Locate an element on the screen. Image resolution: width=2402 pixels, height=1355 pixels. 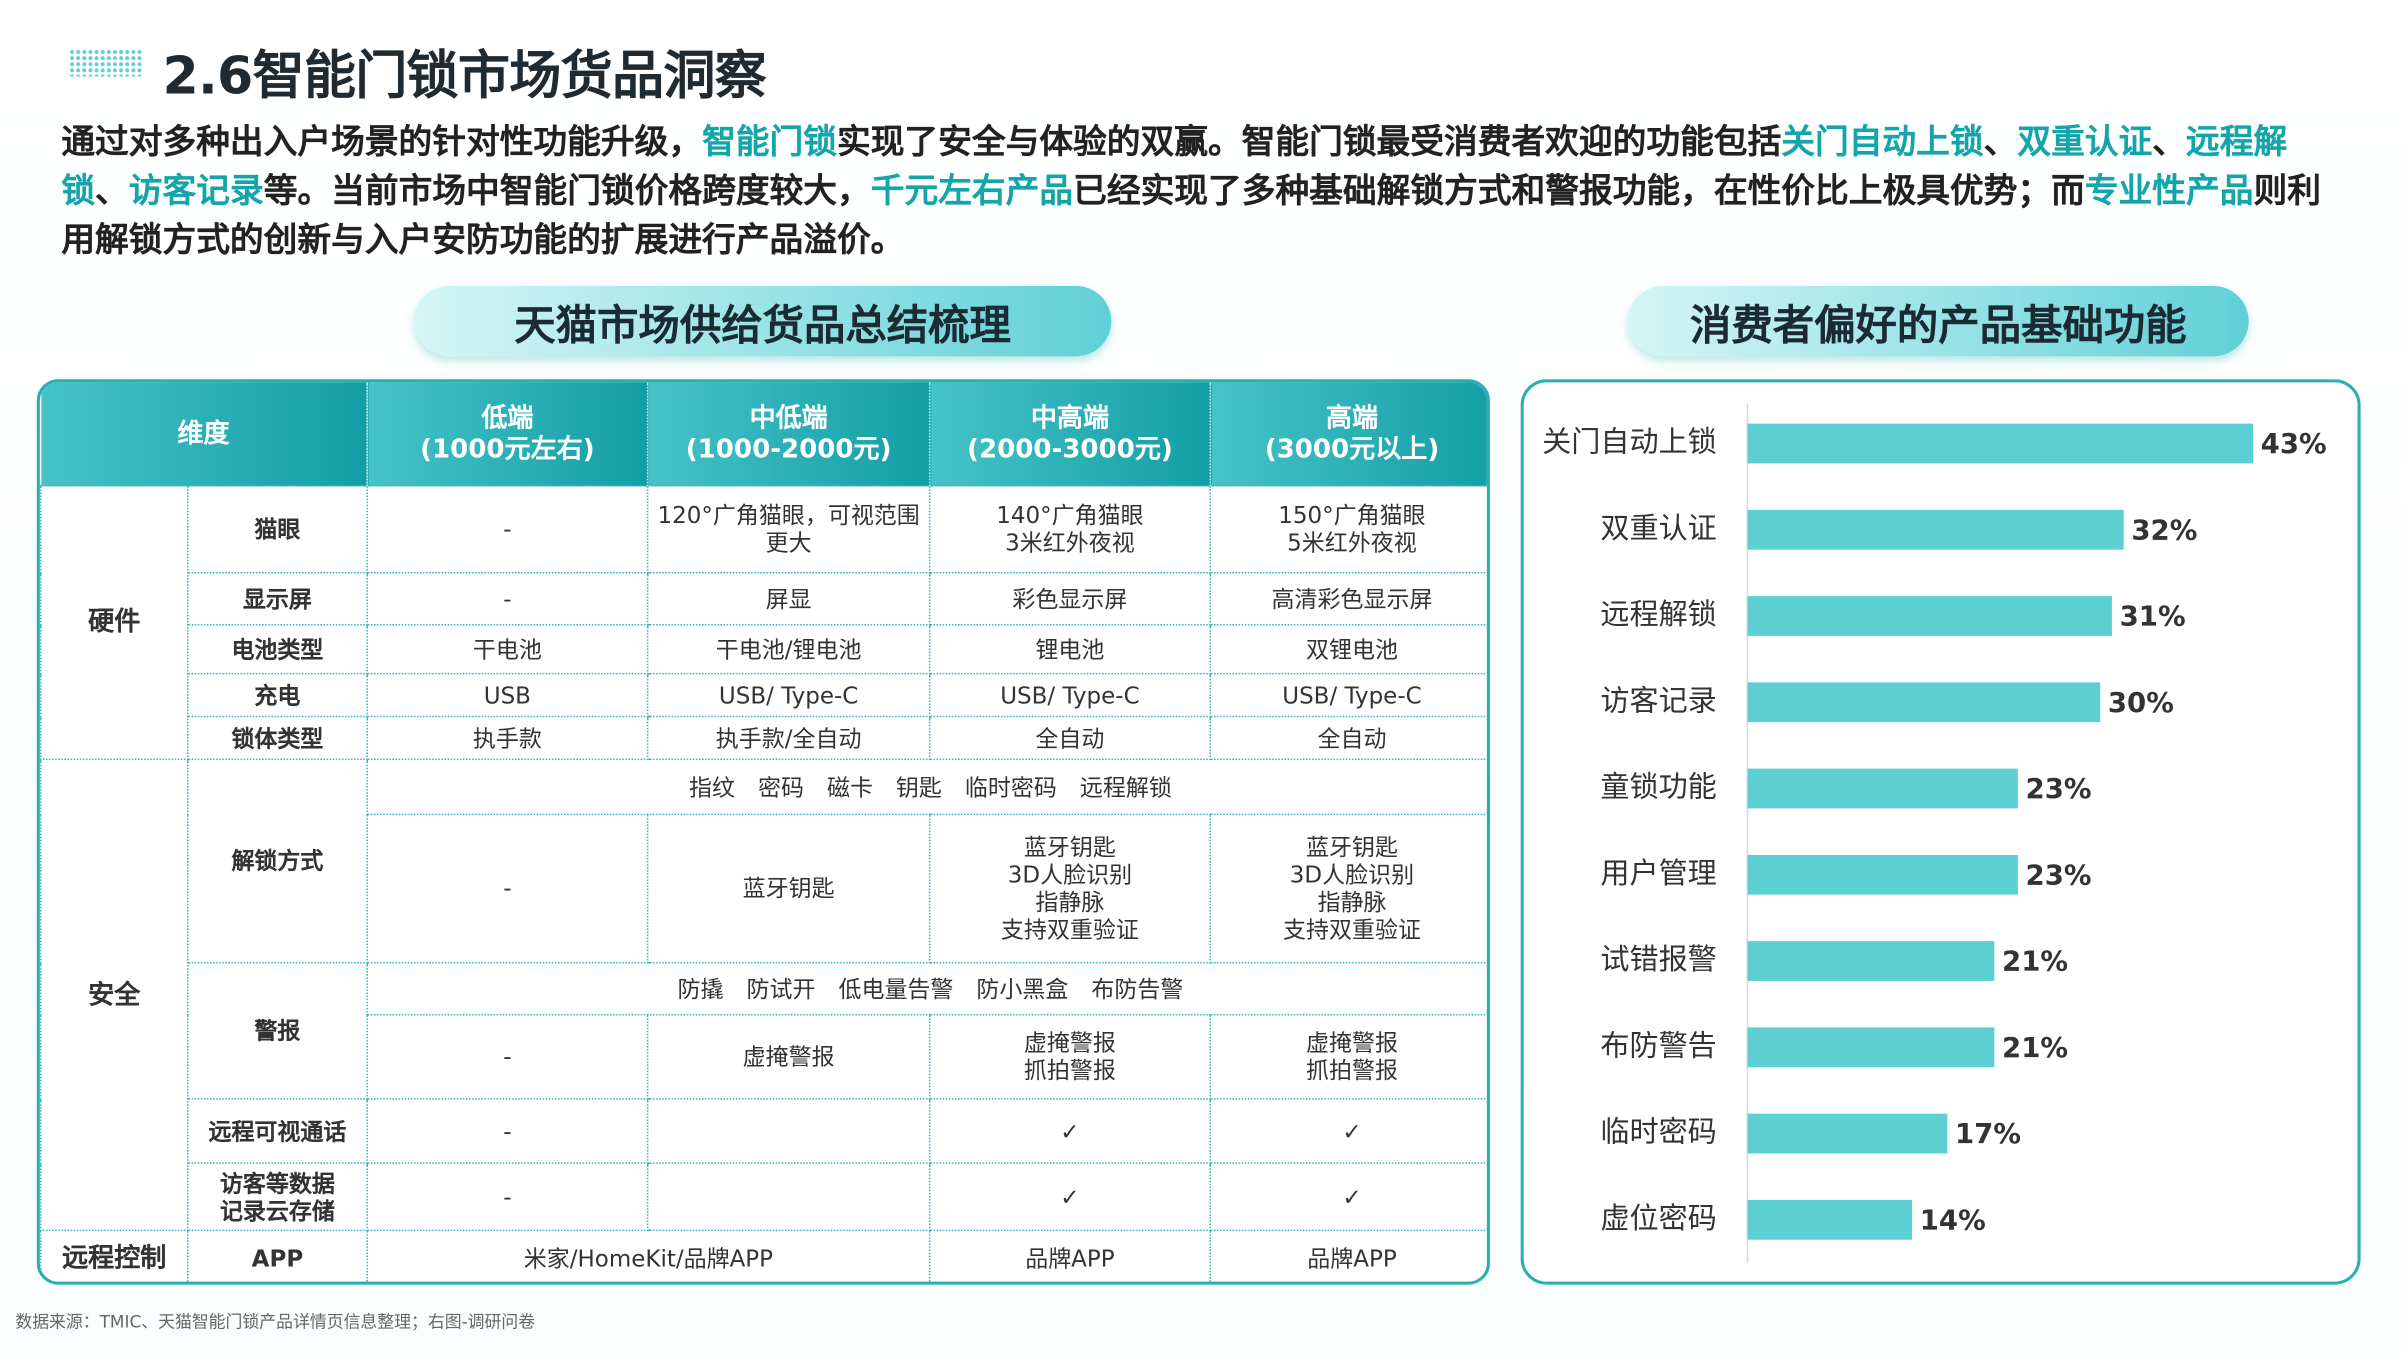
table-cell: 干电池 is located at coordinates (507, 649).